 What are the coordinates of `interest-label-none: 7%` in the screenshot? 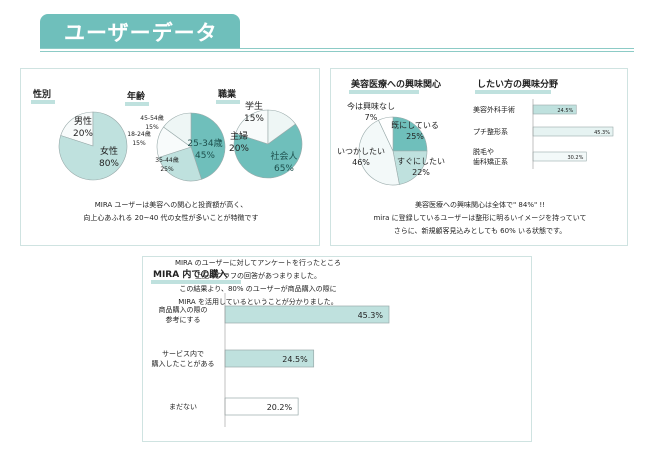 It's located at (371, 117).